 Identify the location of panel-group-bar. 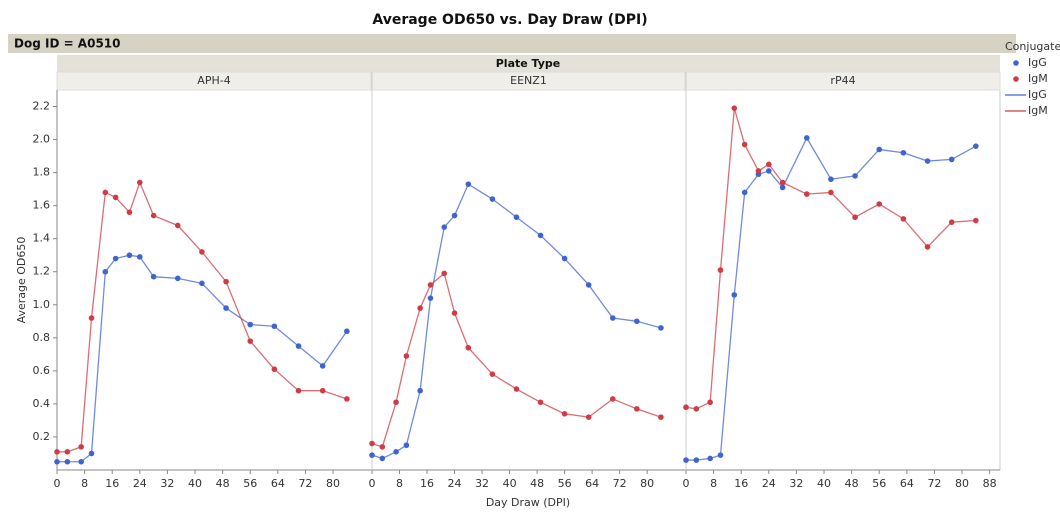
(528, 63).